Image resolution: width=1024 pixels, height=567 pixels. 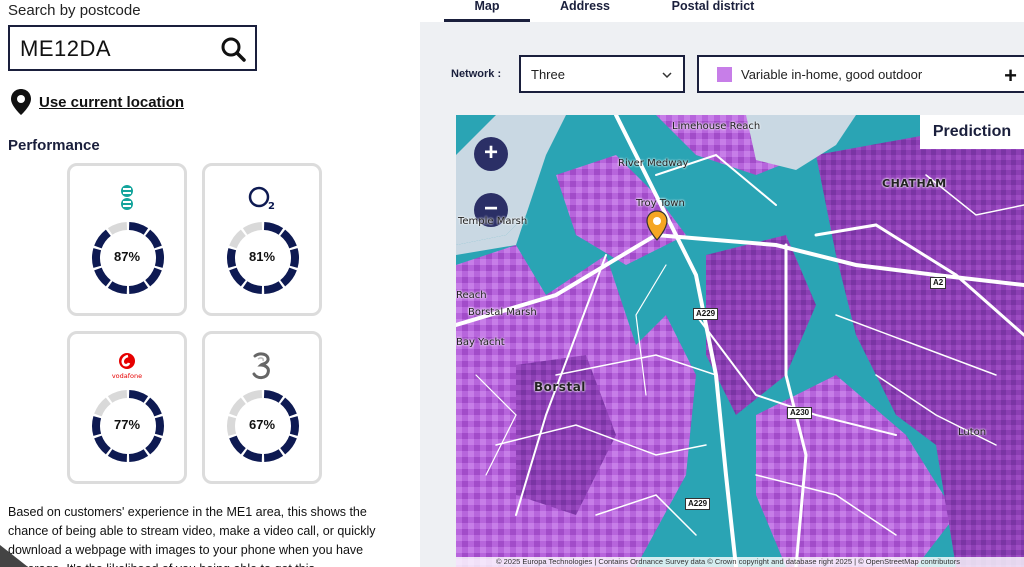 I want to click on network-select: Three, so click(x=602, y=74).